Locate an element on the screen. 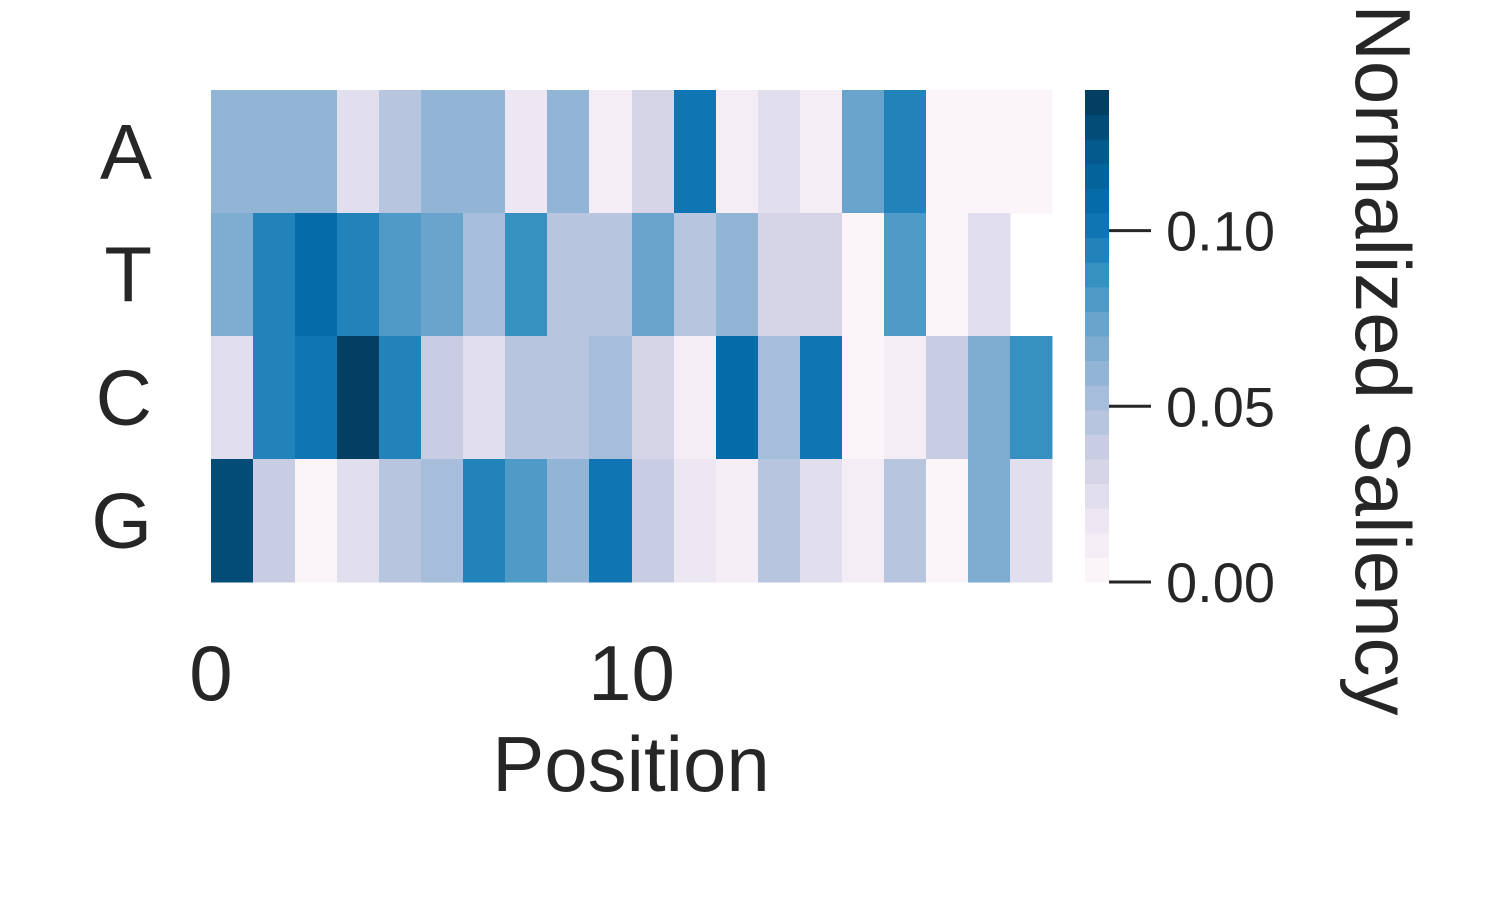 The width and height of the screenshot is (1500, 900). colorbar-tick-label-0.00: 0.00 is located at coordinates (1220, 582).